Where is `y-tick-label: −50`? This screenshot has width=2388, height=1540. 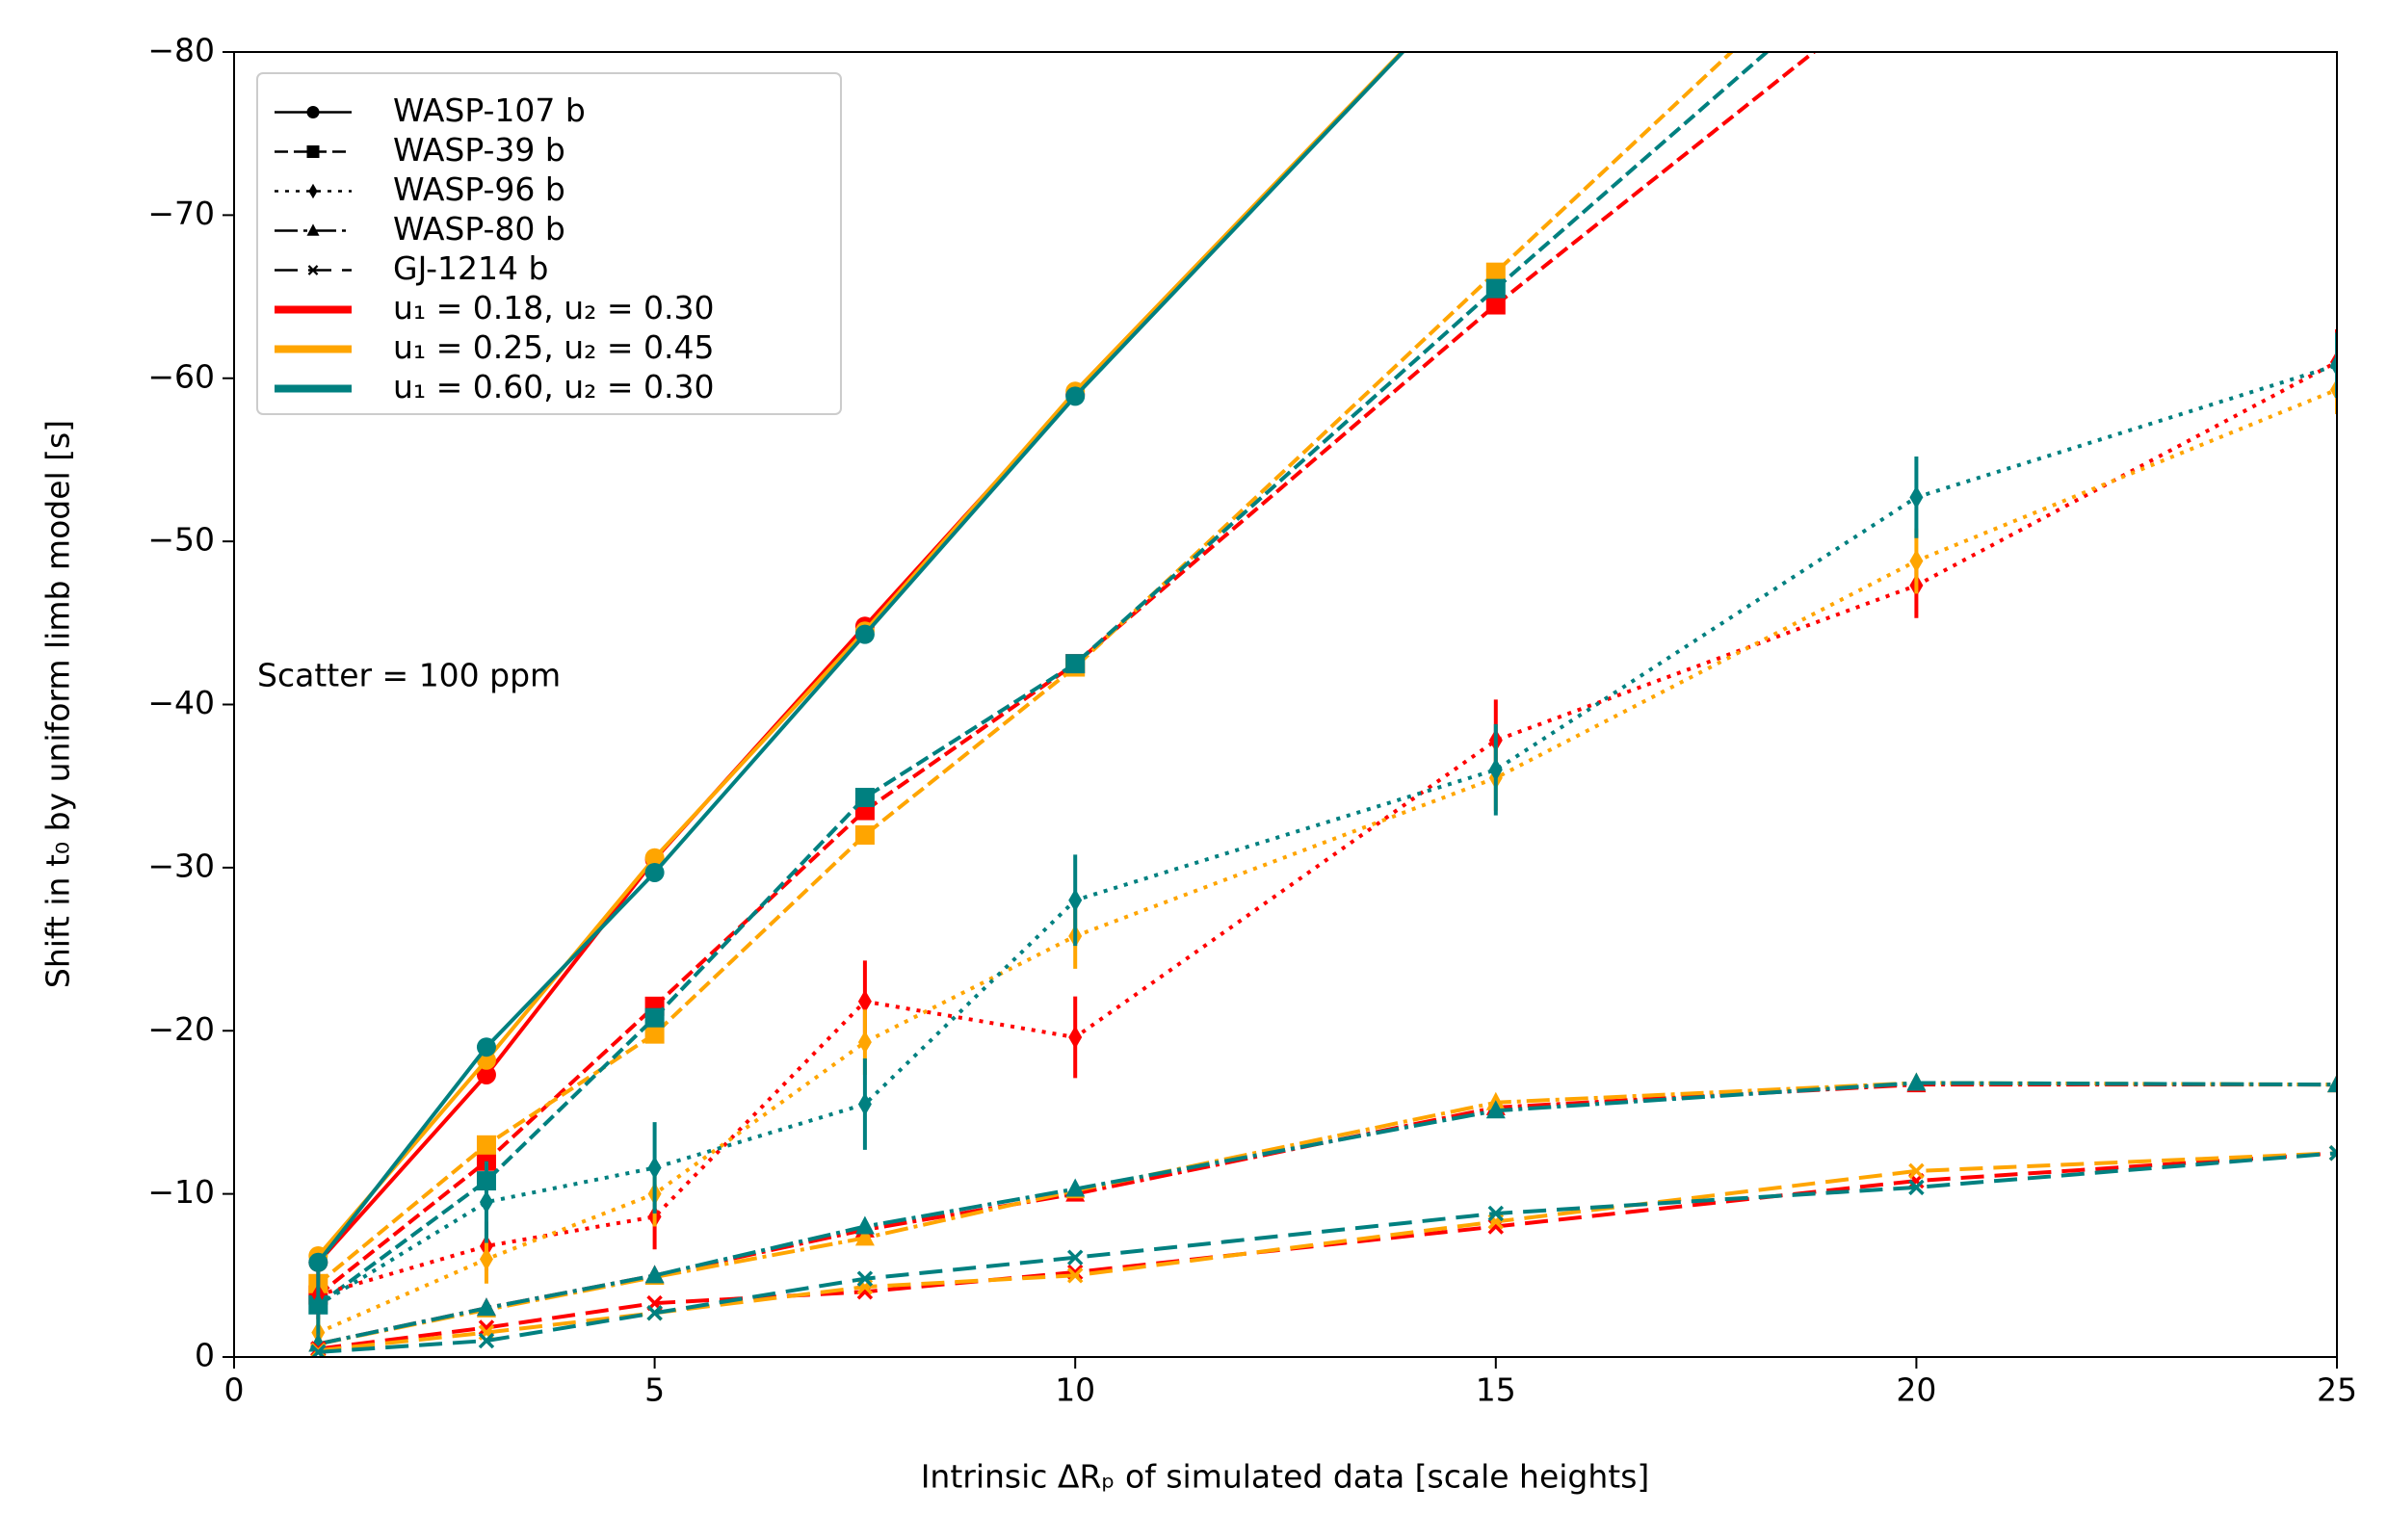 y-tick-label: −50 is located at coordinates (181, 540).